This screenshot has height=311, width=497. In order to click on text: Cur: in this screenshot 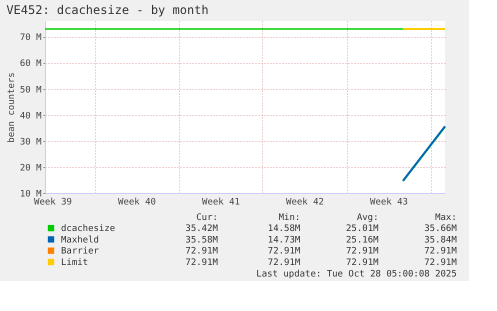, I will do `click(207, 217)`.